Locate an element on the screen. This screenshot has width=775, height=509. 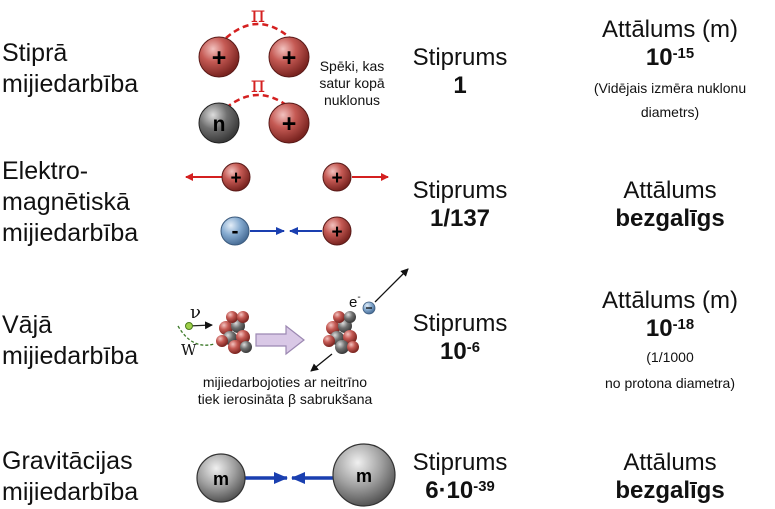
pion-symbol-top: π is located at coordinates (258, 15).